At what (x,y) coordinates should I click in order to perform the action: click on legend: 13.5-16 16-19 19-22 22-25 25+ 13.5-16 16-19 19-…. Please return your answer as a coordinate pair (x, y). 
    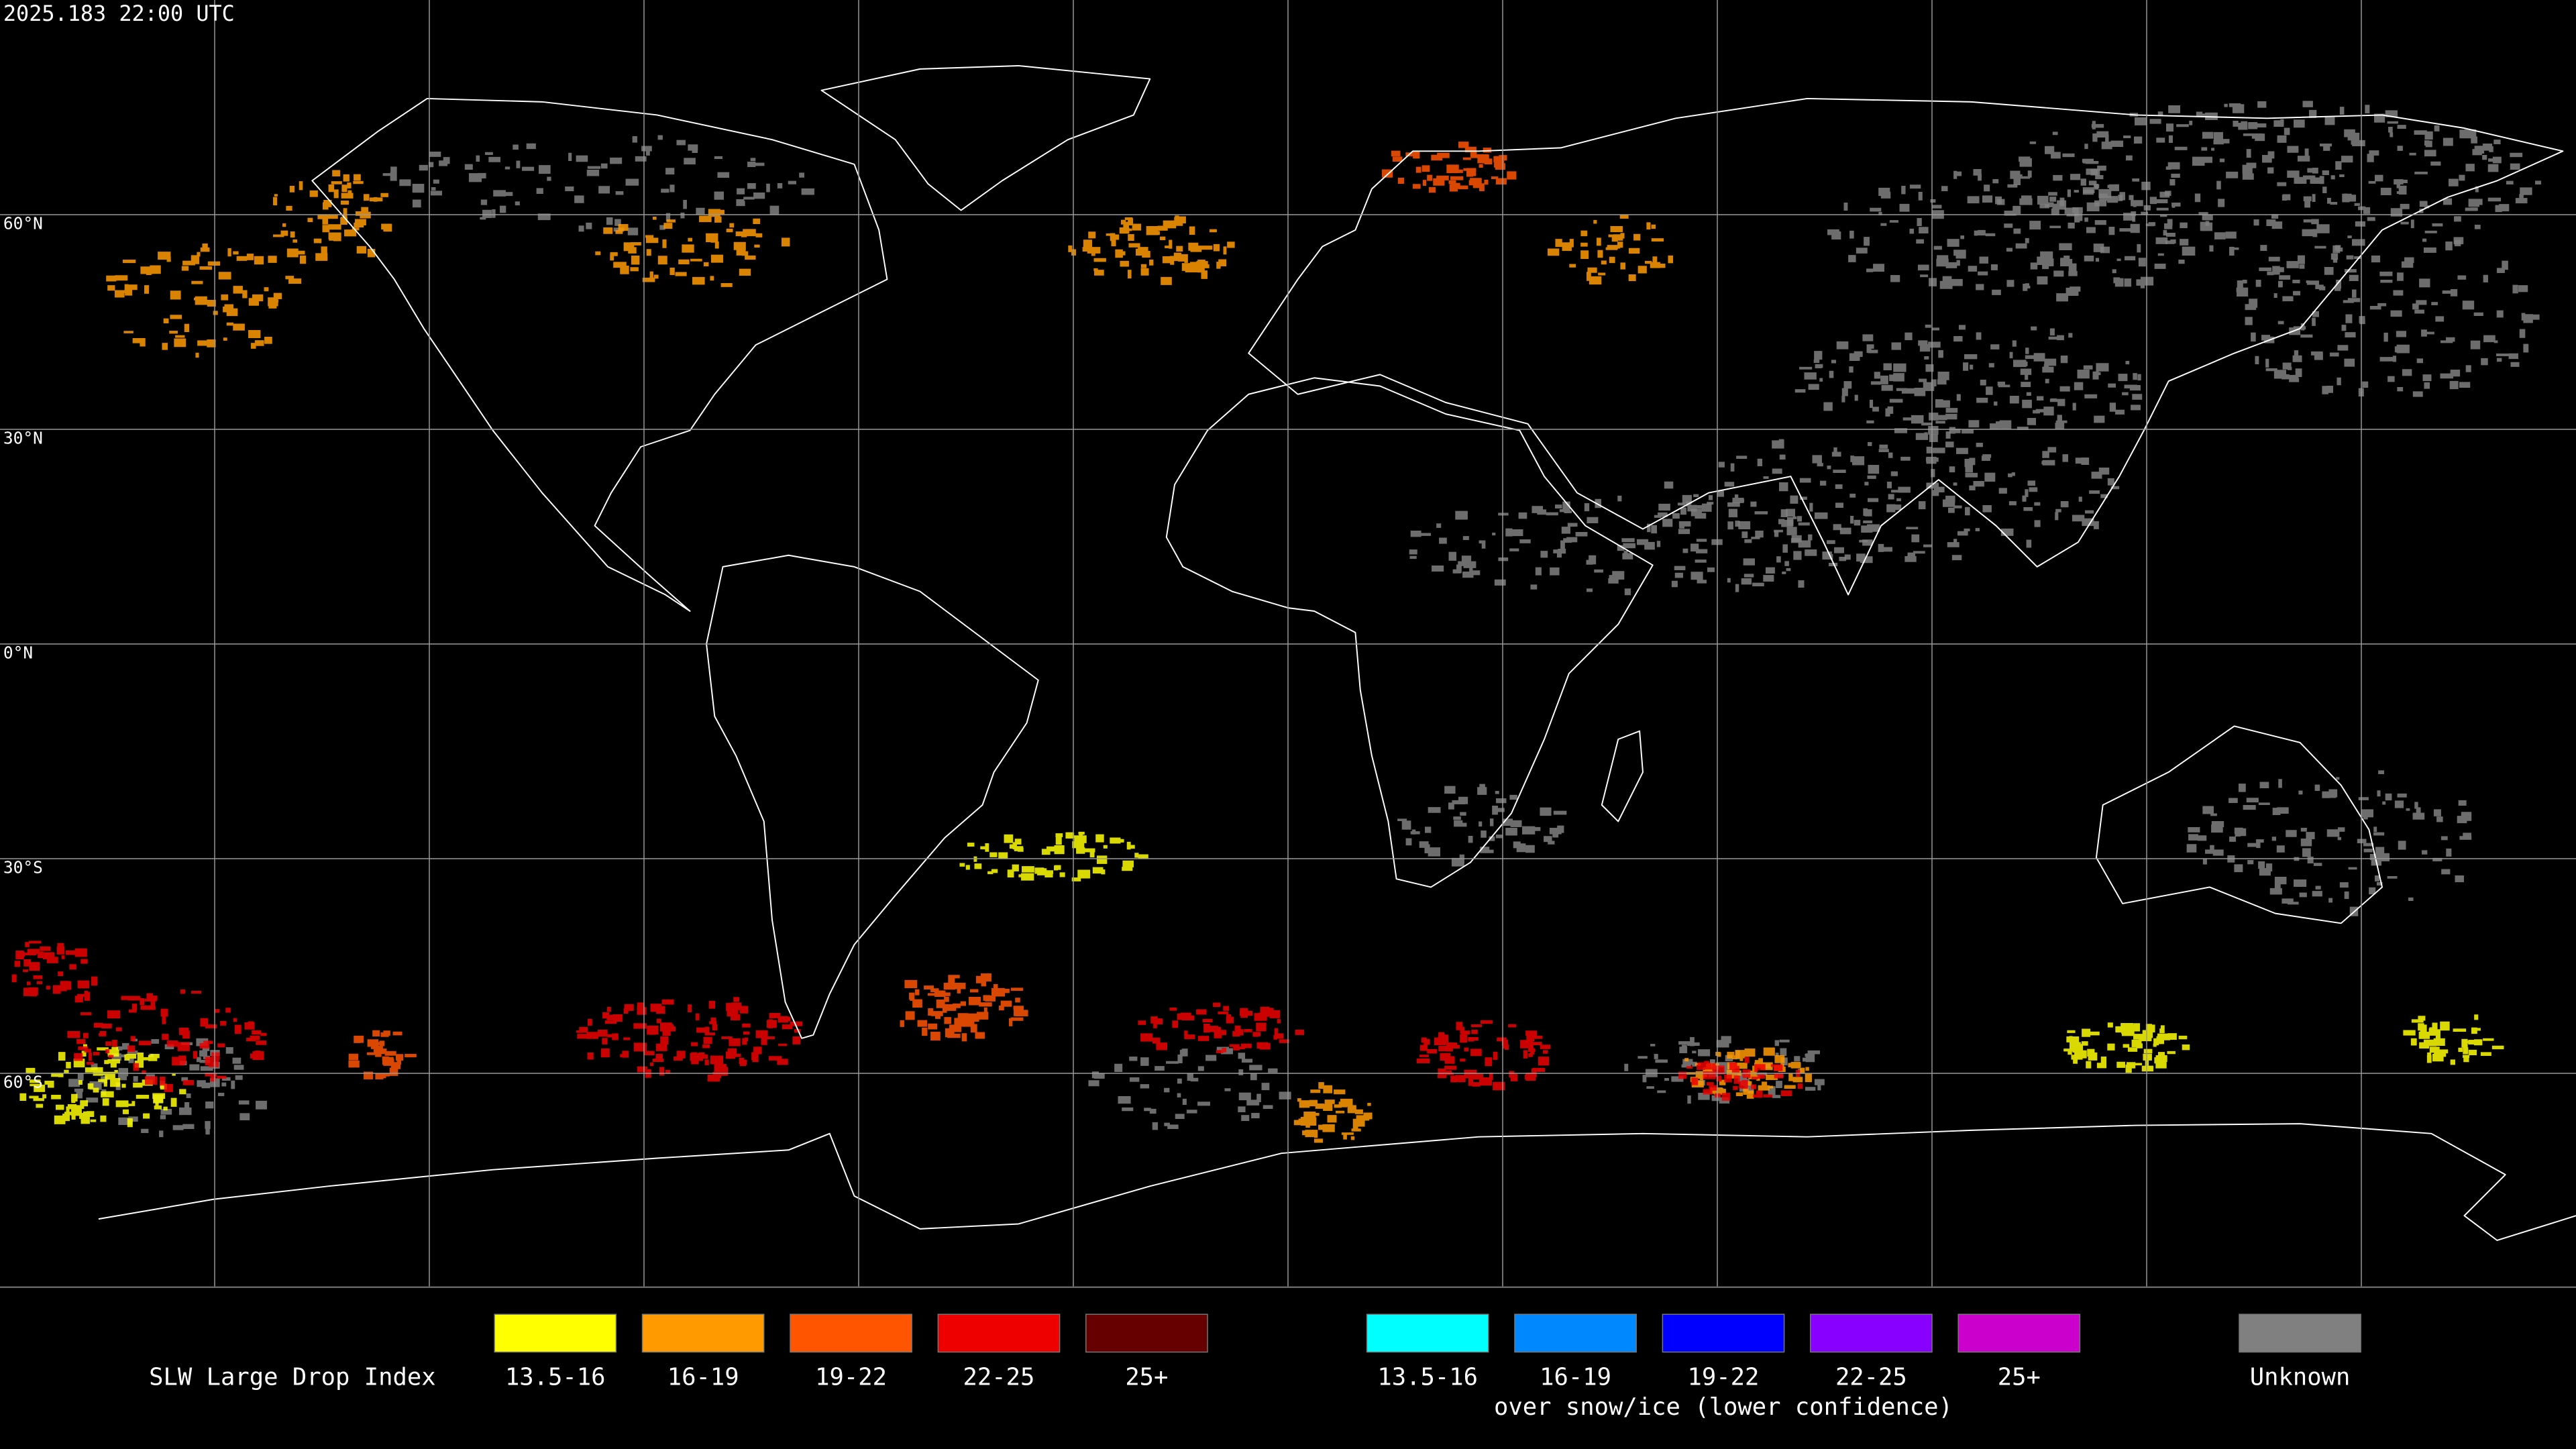
    Looking at the image, I should click on (1427, 1352).